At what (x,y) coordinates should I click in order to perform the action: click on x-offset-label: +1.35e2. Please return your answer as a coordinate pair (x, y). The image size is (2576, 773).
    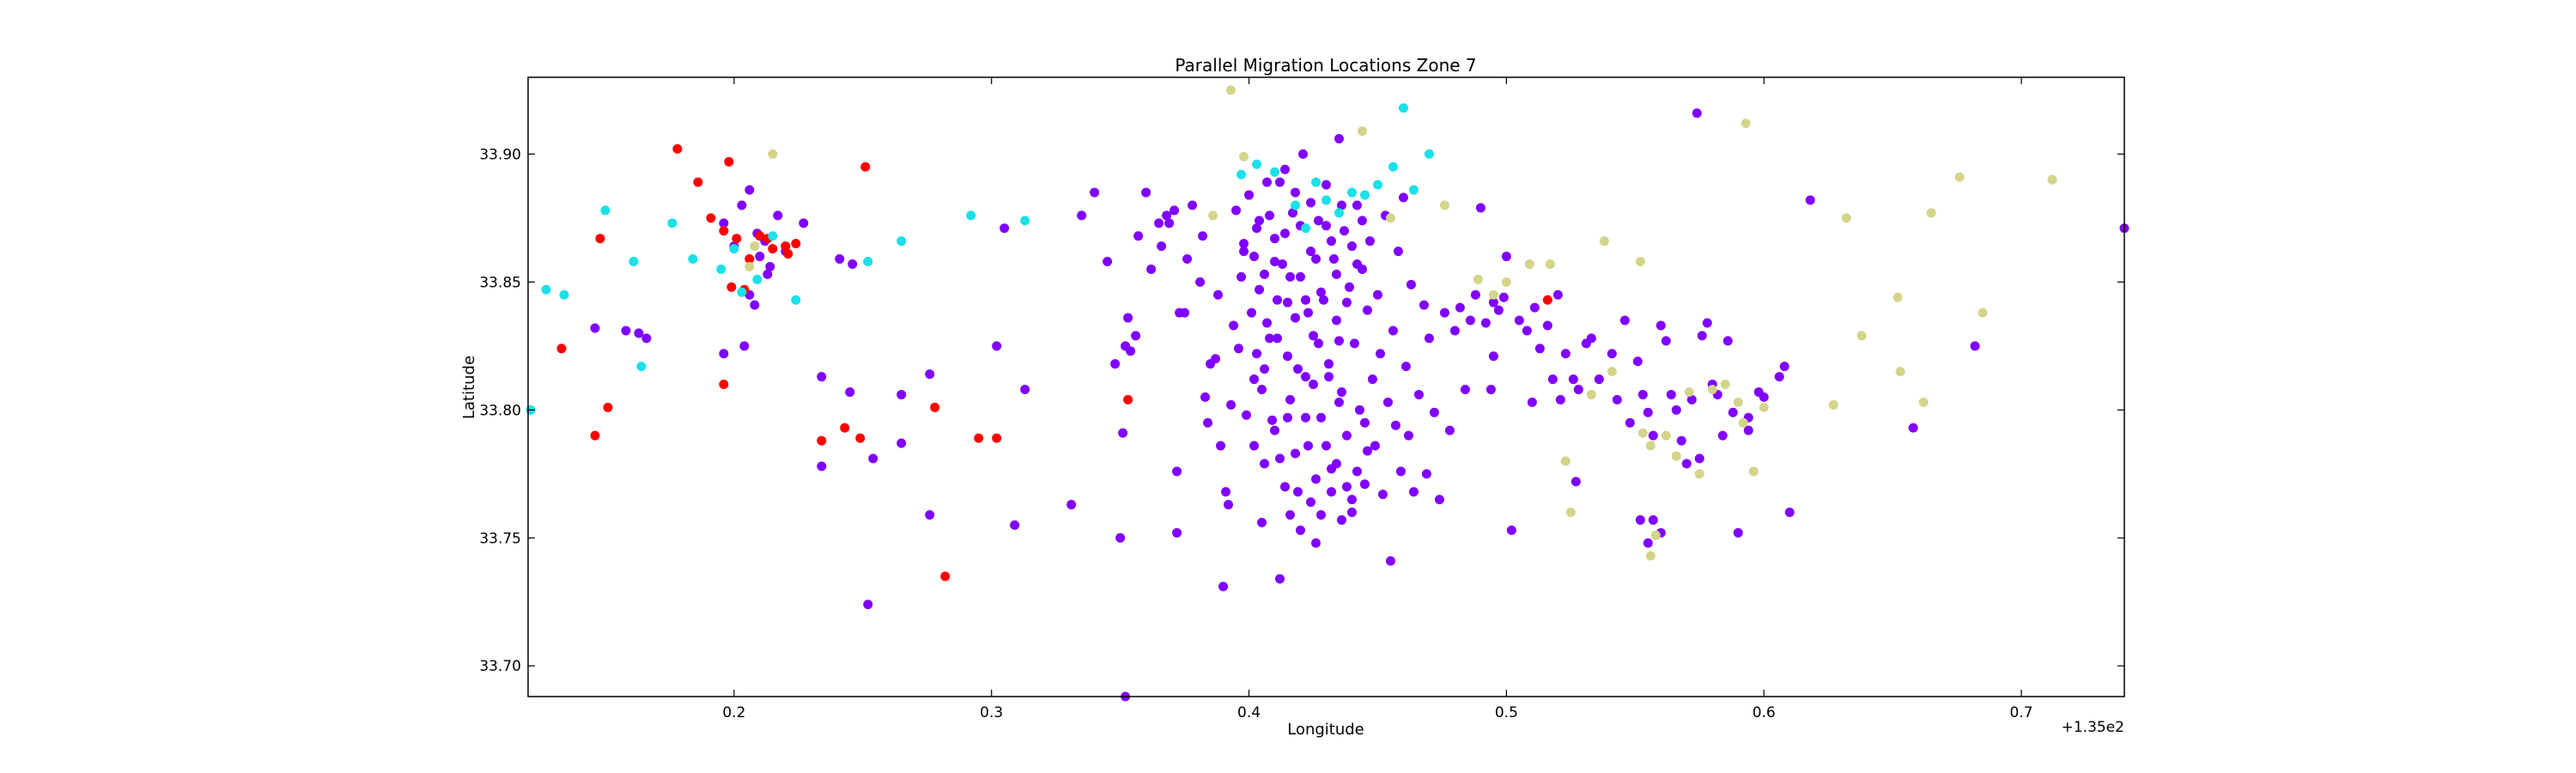
    Looking at the image, I should click on (2093, 727).